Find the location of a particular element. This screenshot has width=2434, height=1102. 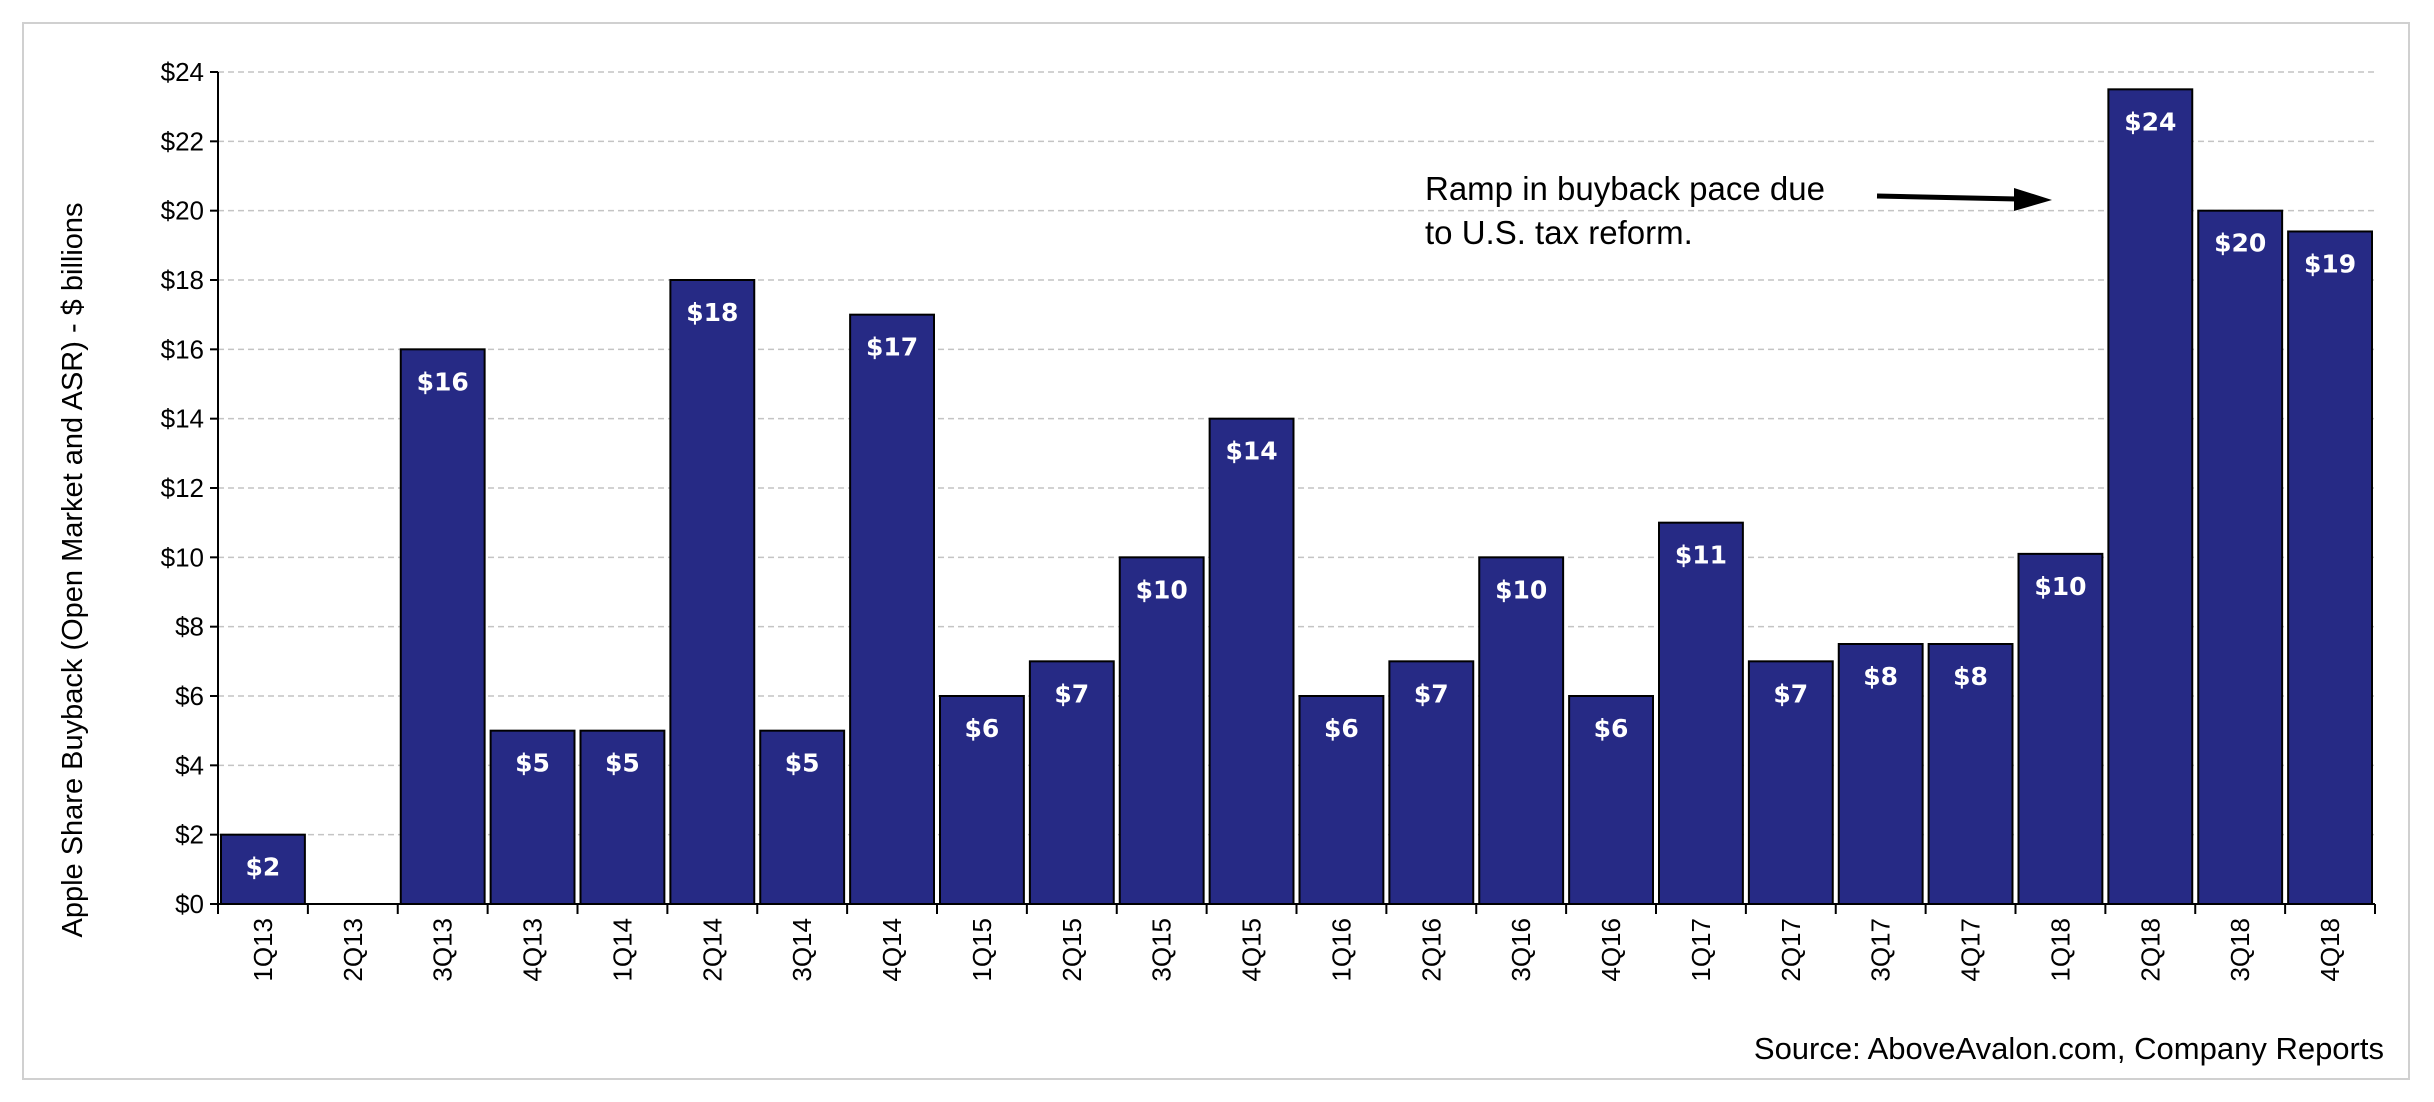

x-tick-label-4Q15: 4Q15 is located at coordinates (1252, 950).